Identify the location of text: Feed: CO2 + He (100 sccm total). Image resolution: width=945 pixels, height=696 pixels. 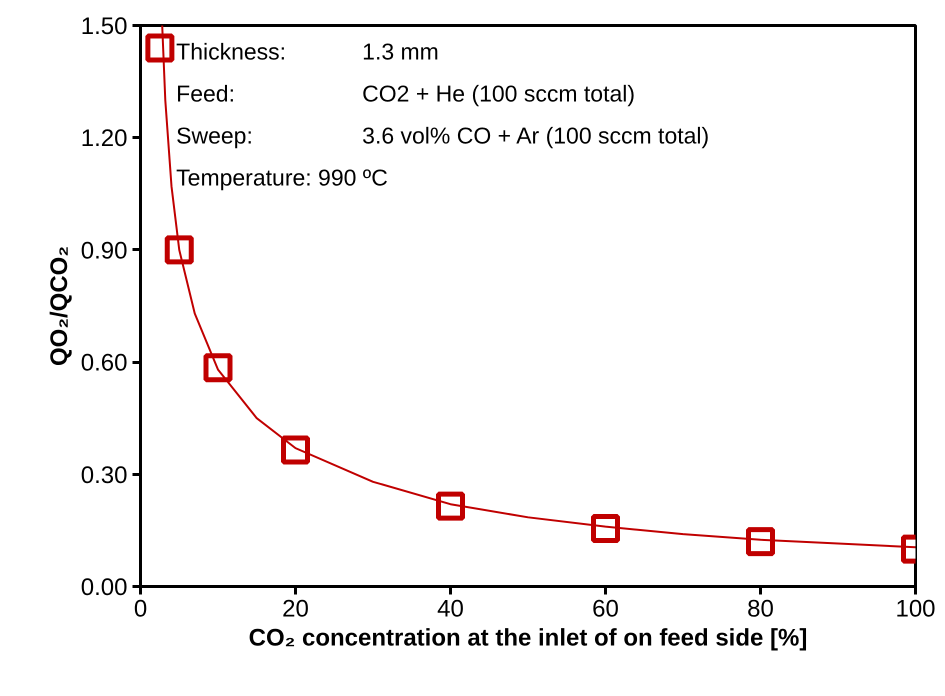
(406, 93).